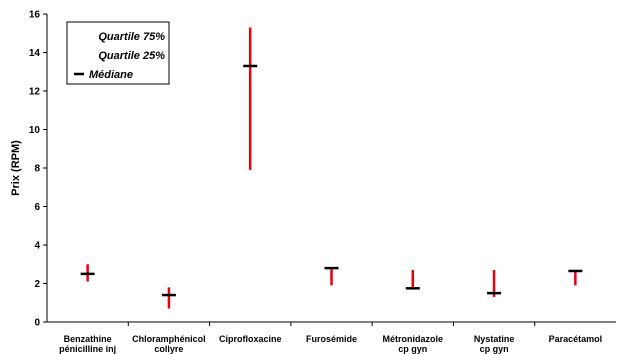 The height and width of the screenshot is (354, 617). What do you see at coordinates (16, 168) in the screenshot?
I see `y-axis-title: Prix (RPM)` at bounding box center [16, 168].